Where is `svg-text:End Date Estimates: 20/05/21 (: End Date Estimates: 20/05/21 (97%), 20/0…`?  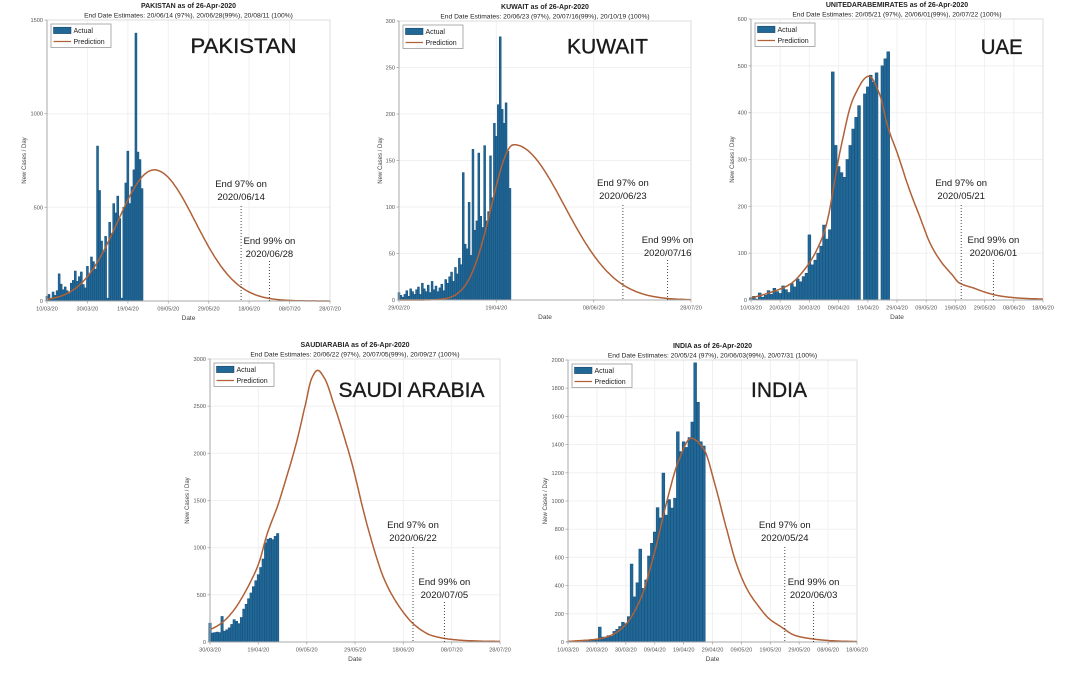 svg-text:End Date Estimates: 20/05/21 (: End Date Estimates: 20/05/21 (97%), 20/0… is located at coordinates (896, 15).